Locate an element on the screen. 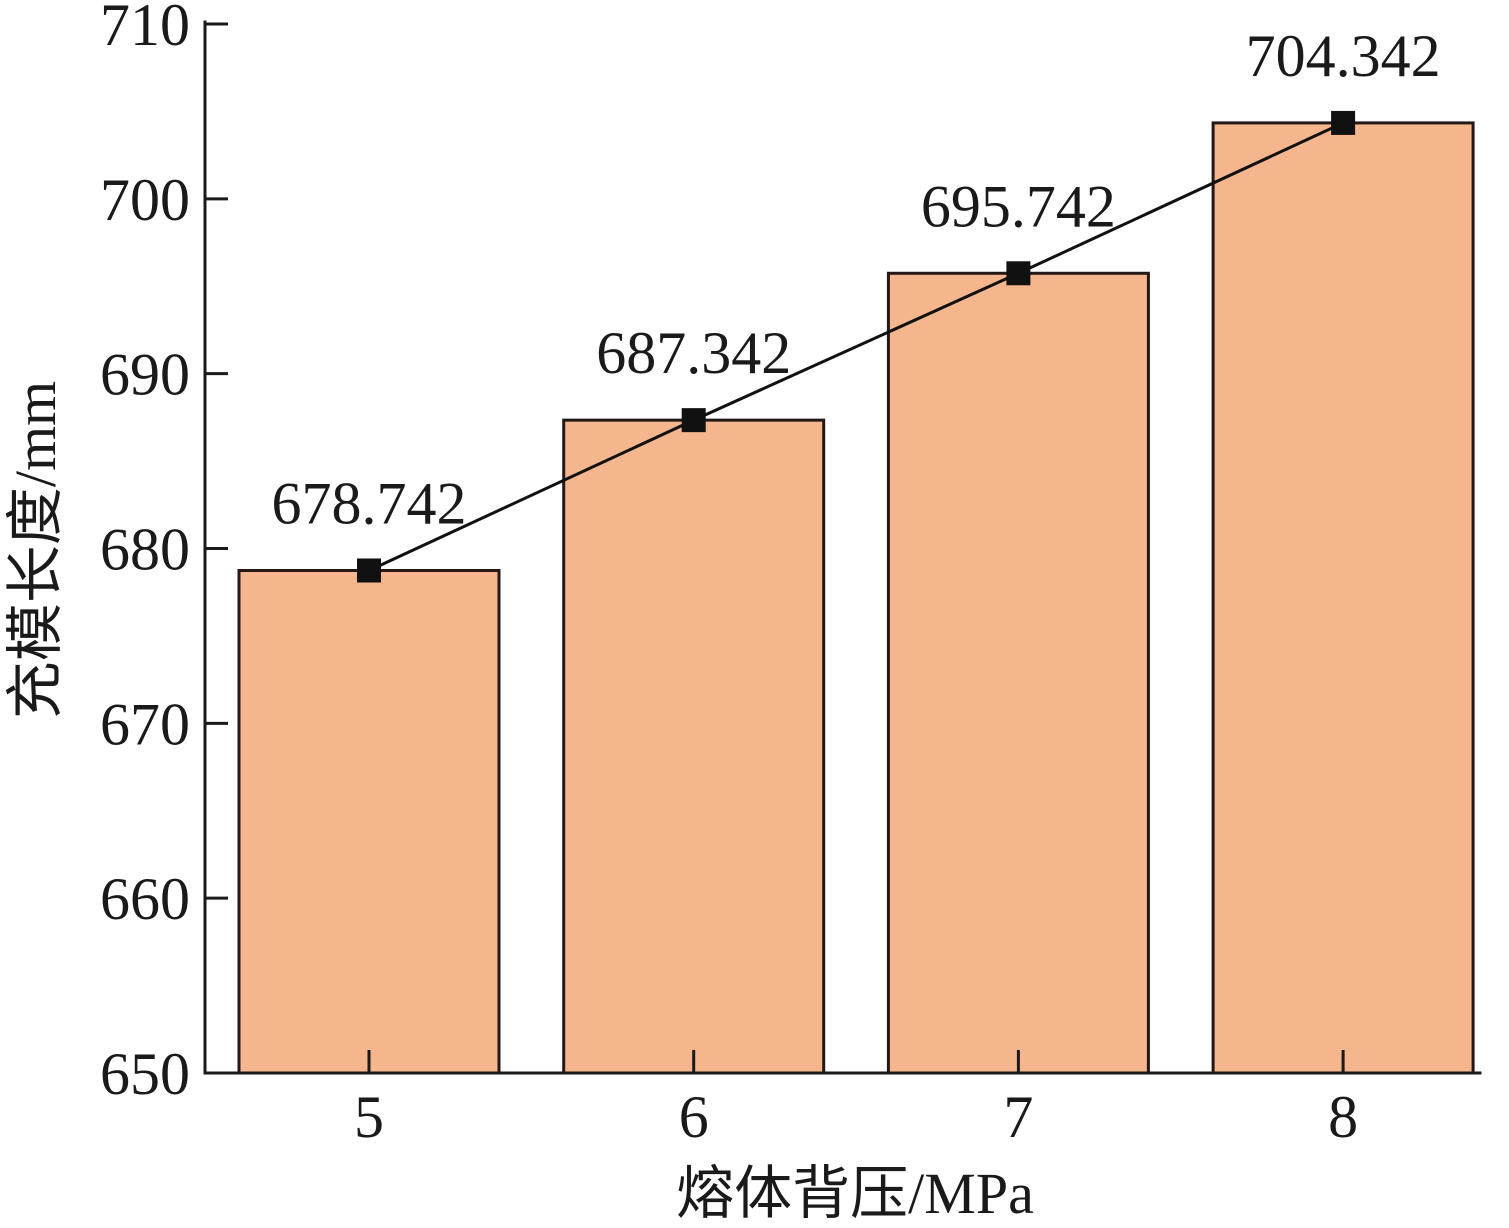 The width and height of the screenshot is (1509, 1228). y-axis-title: 充模长度/mm is located at coordinates (35, 550).